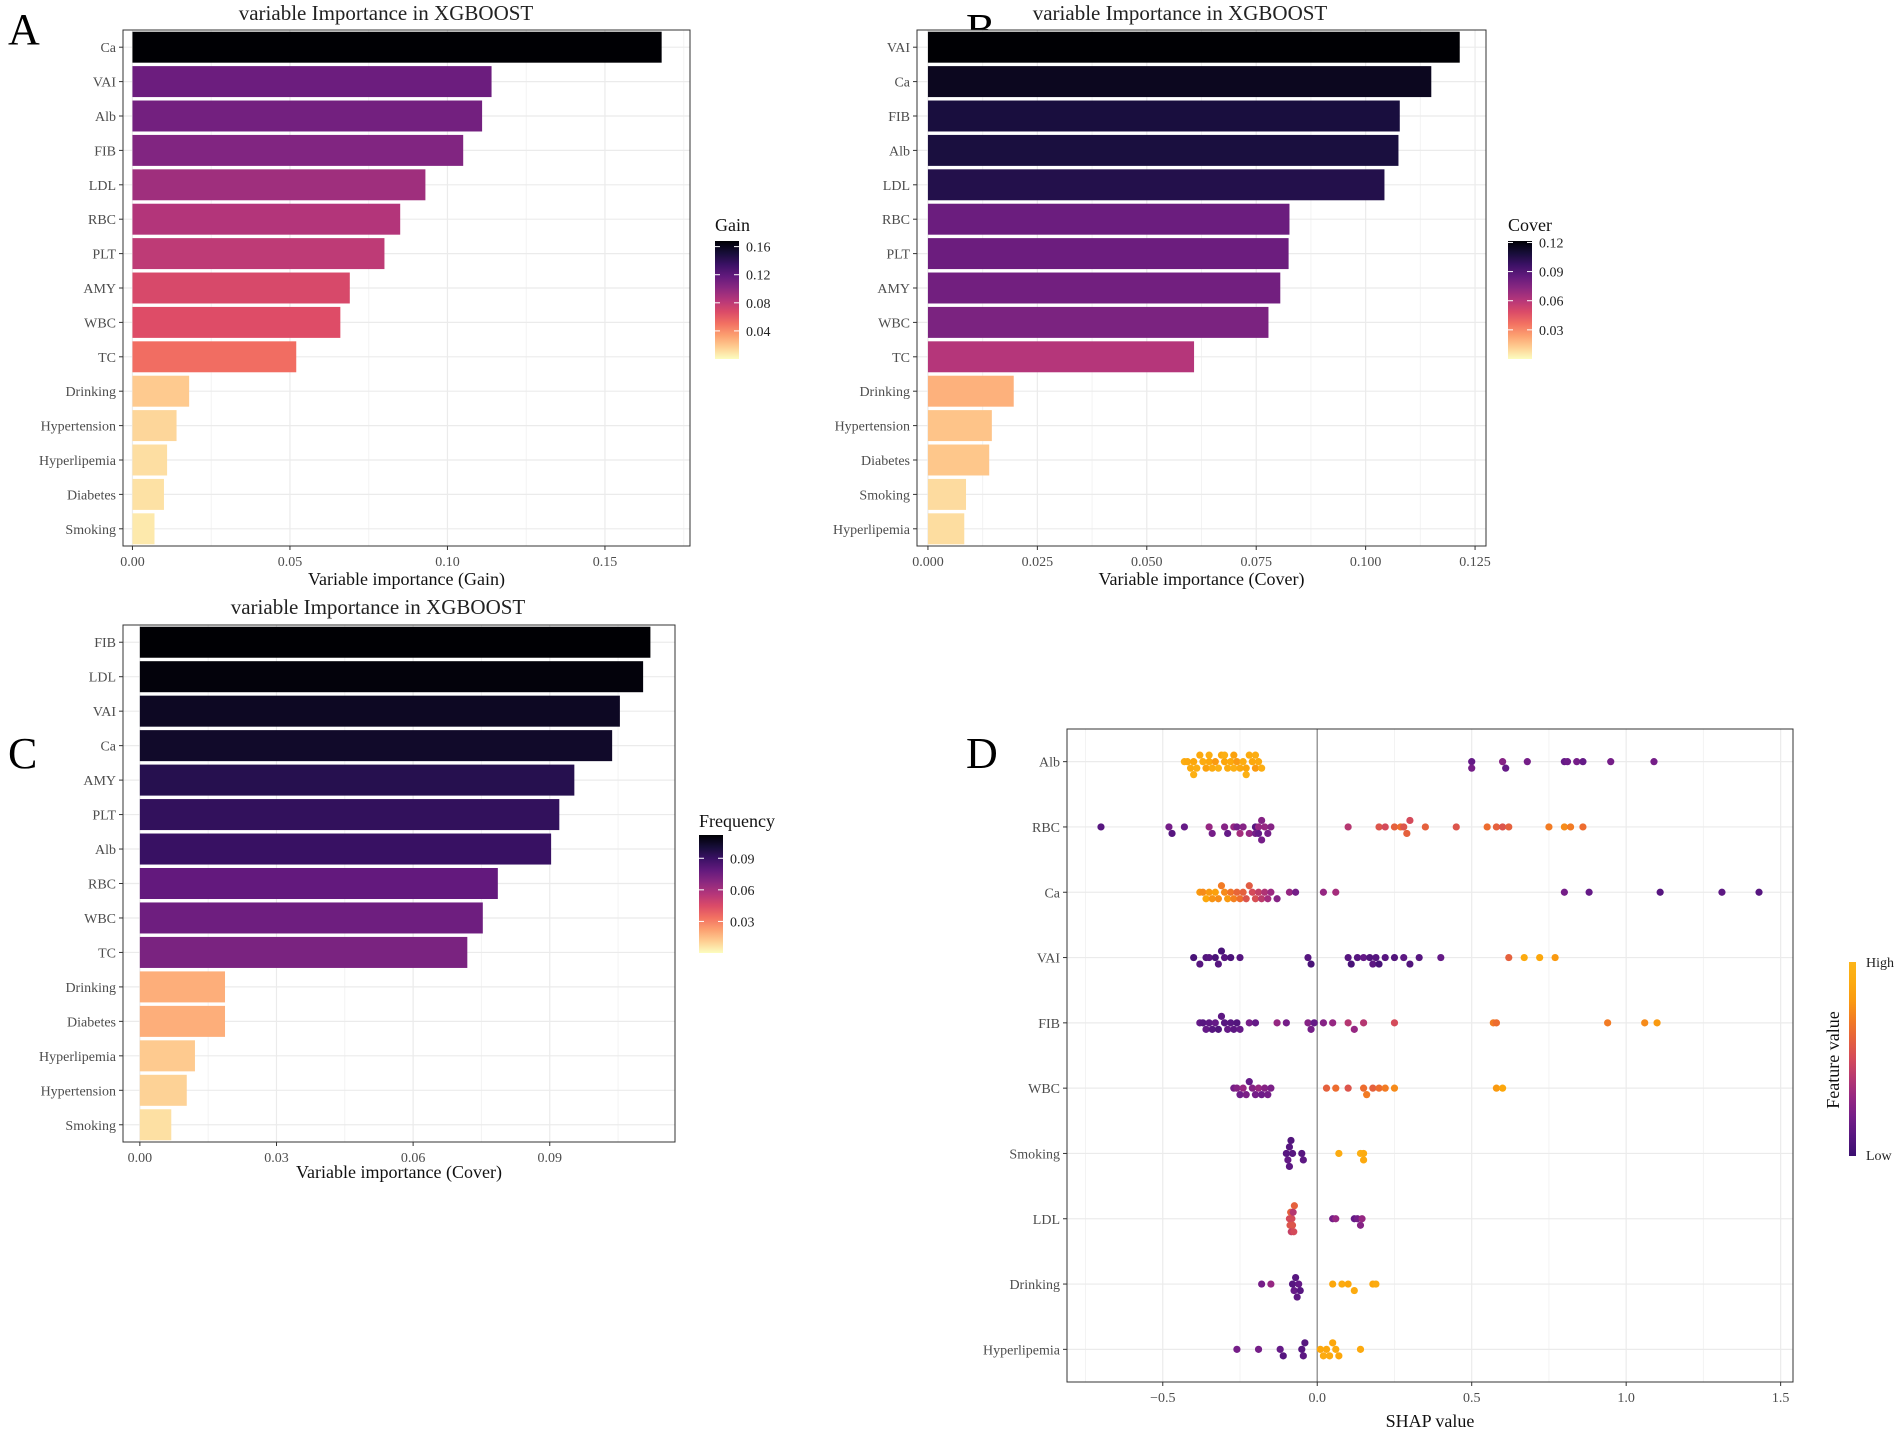 Image resolution: width=1902 pixels, height=1440 pixels. I want to click on bar-drinking, so click(970, 391).